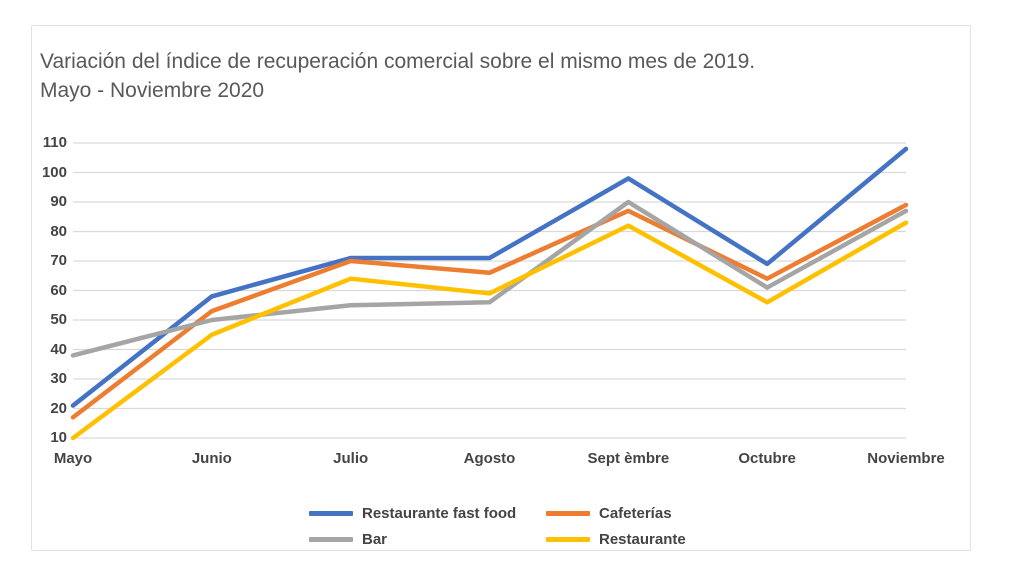 This screenshot has height=582, width=1013. What do you see at coordinates (58, 378) in the screenshot?
I see `y-tick-label-30: 30` at bounding box center [58, 378].